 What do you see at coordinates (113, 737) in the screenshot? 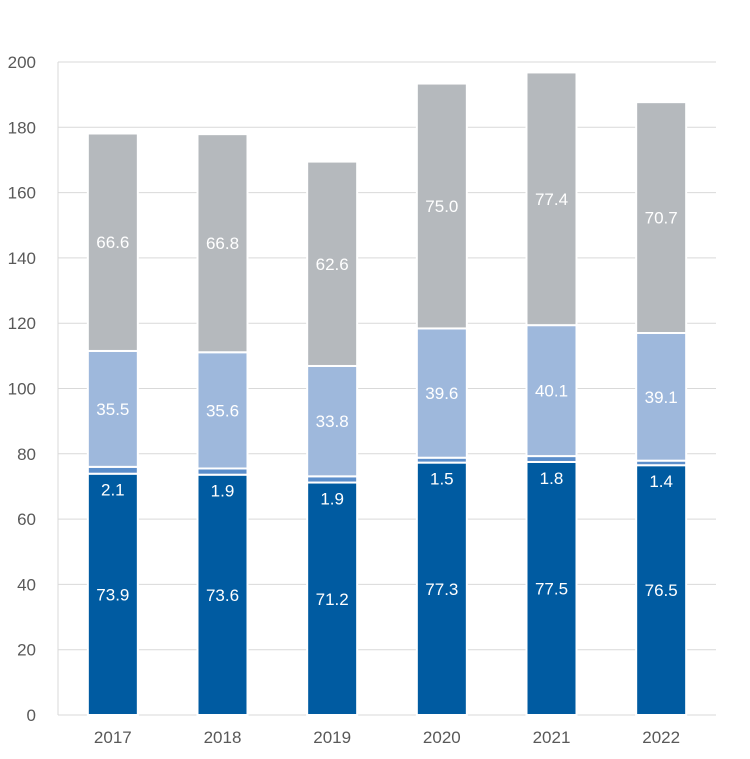
I see `x-tick-label: 2017` at bounding box center [113, 737].